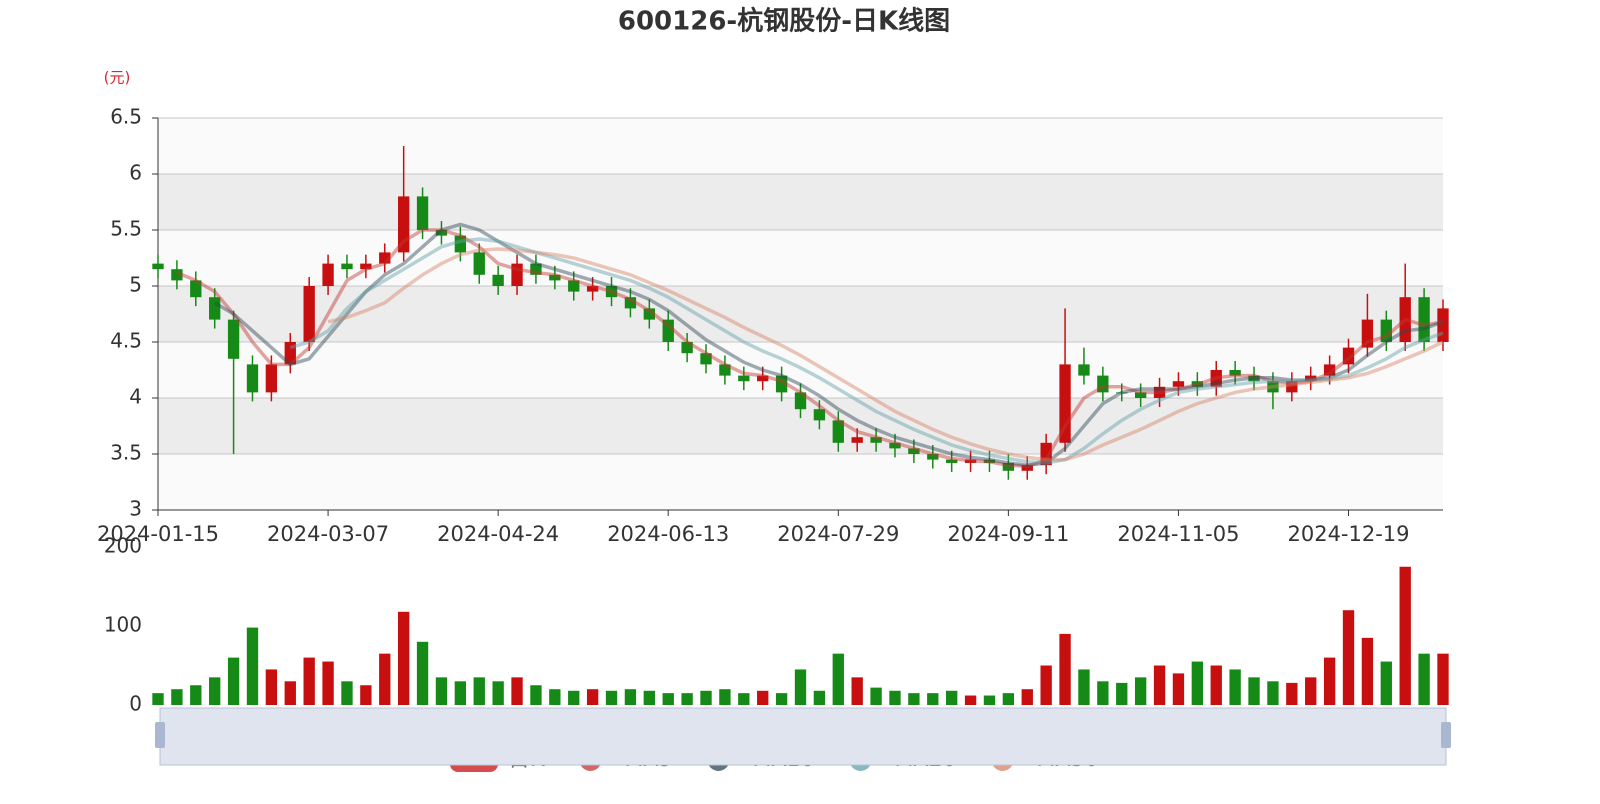 Image resolution: width=1600 pixels, height=804 pixels. What do you see at coordinates (838, 534) in the screenshot?
I see `x-tick-label: 2024-07-29` at bounding box center [838, 534].